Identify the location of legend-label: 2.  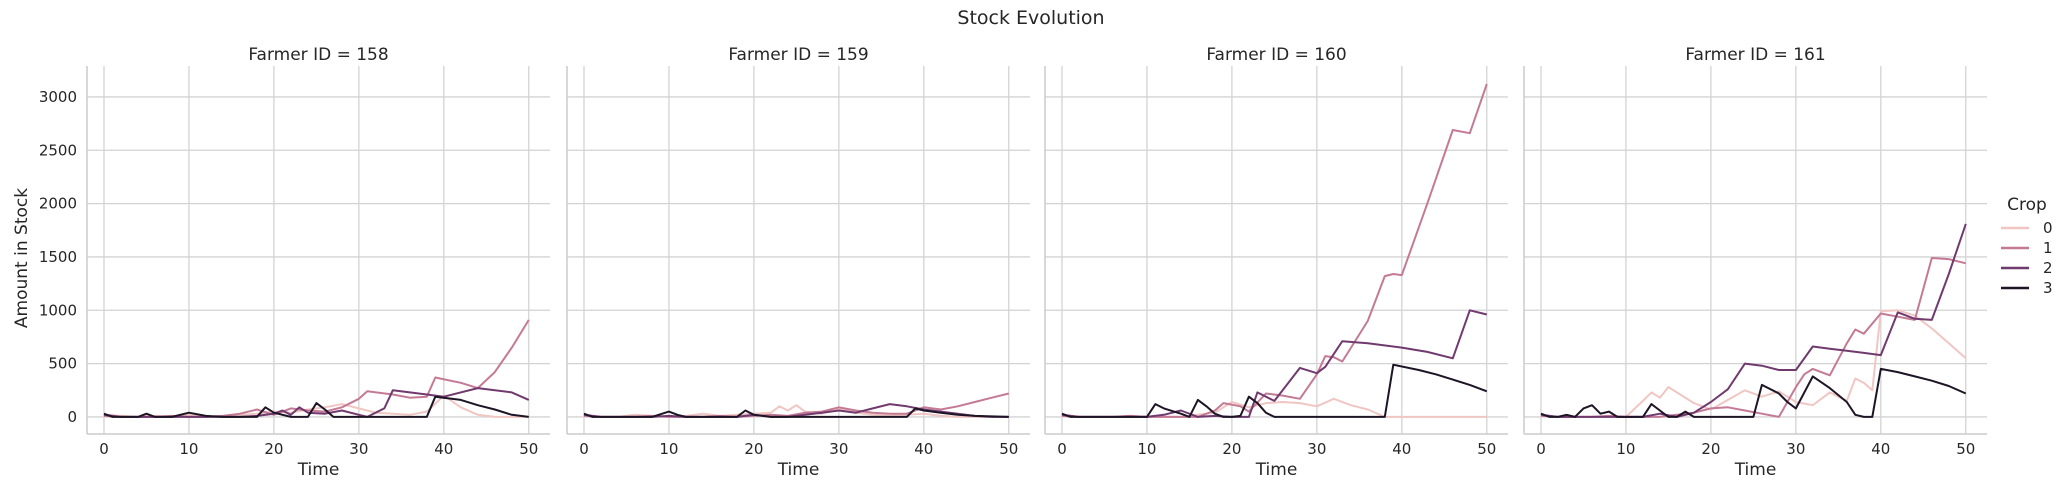
(2048, 268).